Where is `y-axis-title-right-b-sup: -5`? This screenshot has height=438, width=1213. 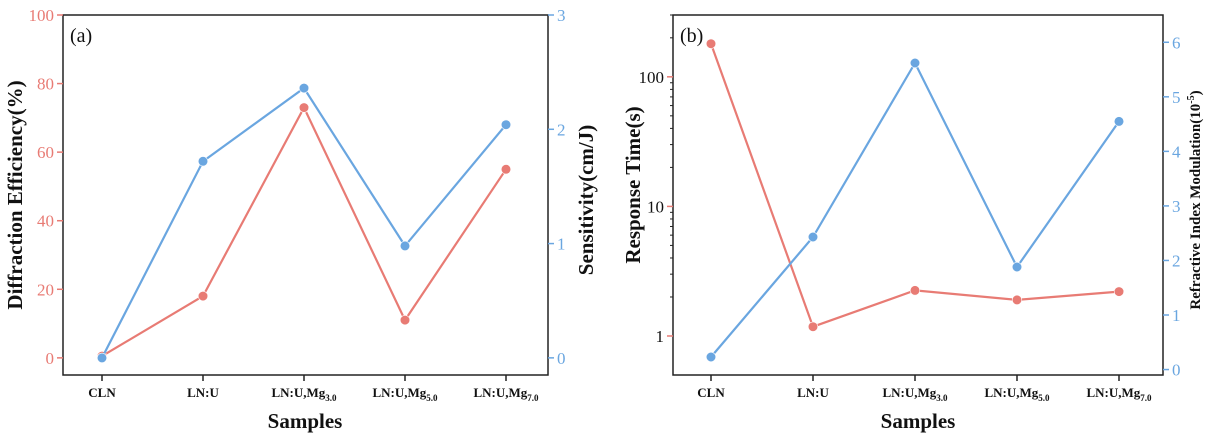 y-axis-title-right-b-sup: -5 is located at coordinates (1191, 99).